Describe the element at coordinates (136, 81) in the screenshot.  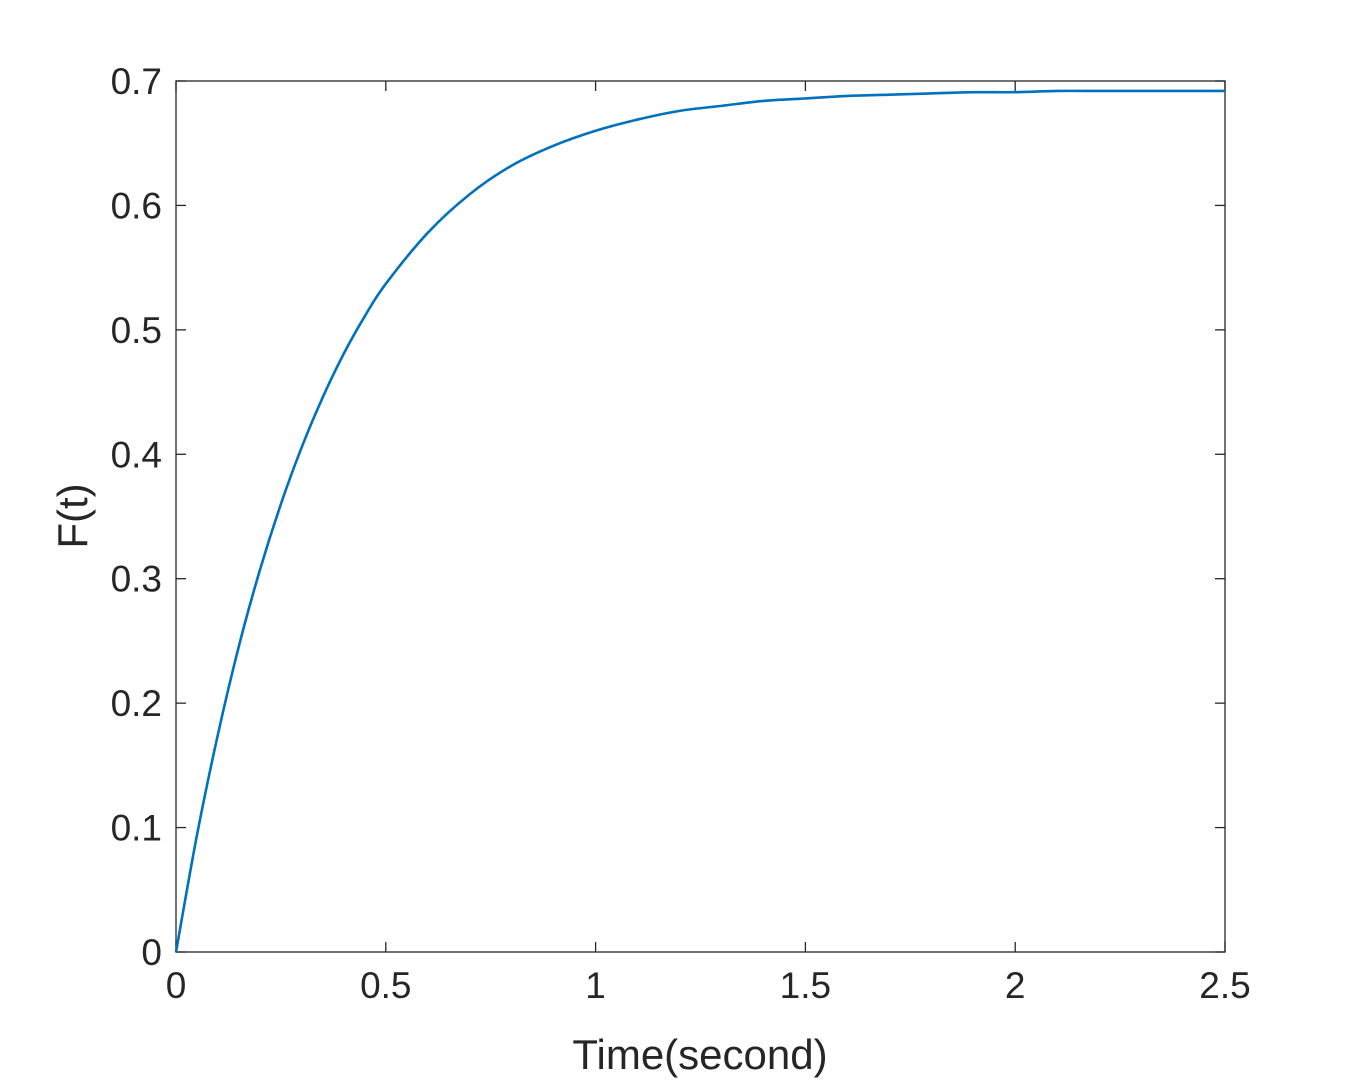
I see `y-tick-label: 0.7` at that location.